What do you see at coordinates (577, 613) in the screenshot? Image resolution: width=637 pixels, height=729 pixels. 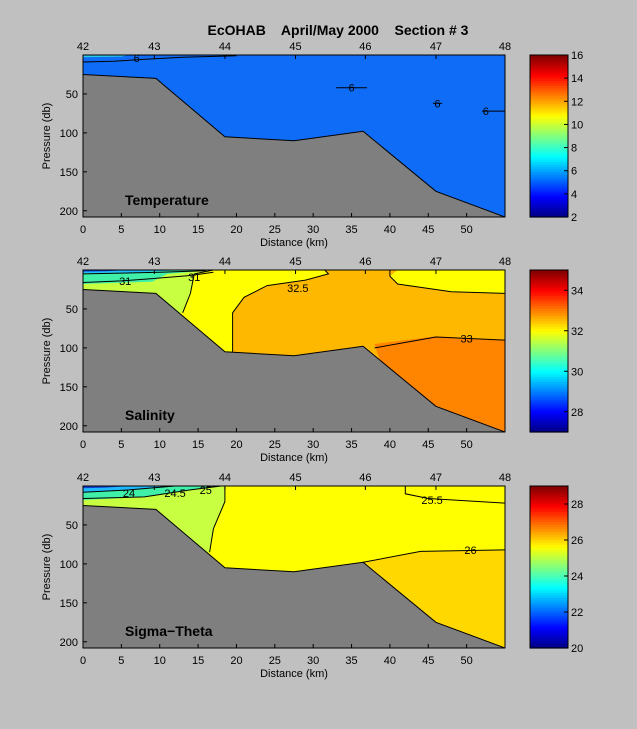 I see `colorbar-tick-label: 22` at bounding box center [577, 613].